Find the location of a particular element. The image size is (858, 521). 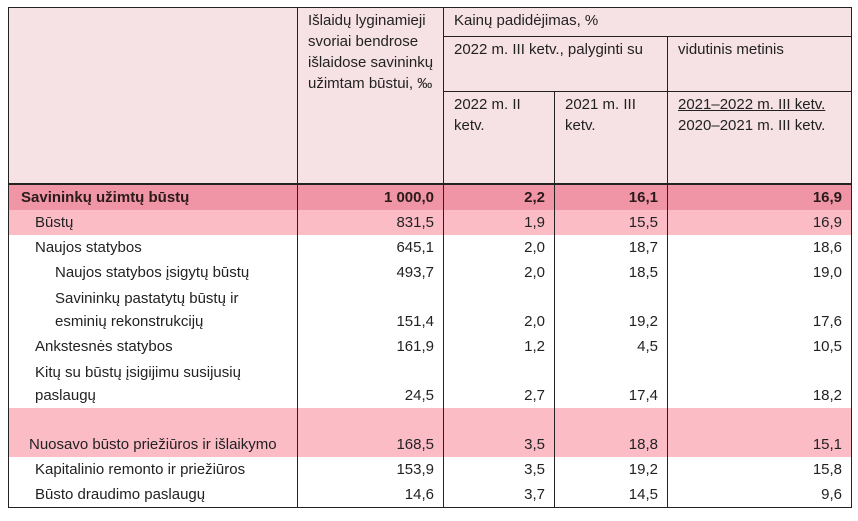

row-weight: 24,5 is located at coordinates (370, 383).